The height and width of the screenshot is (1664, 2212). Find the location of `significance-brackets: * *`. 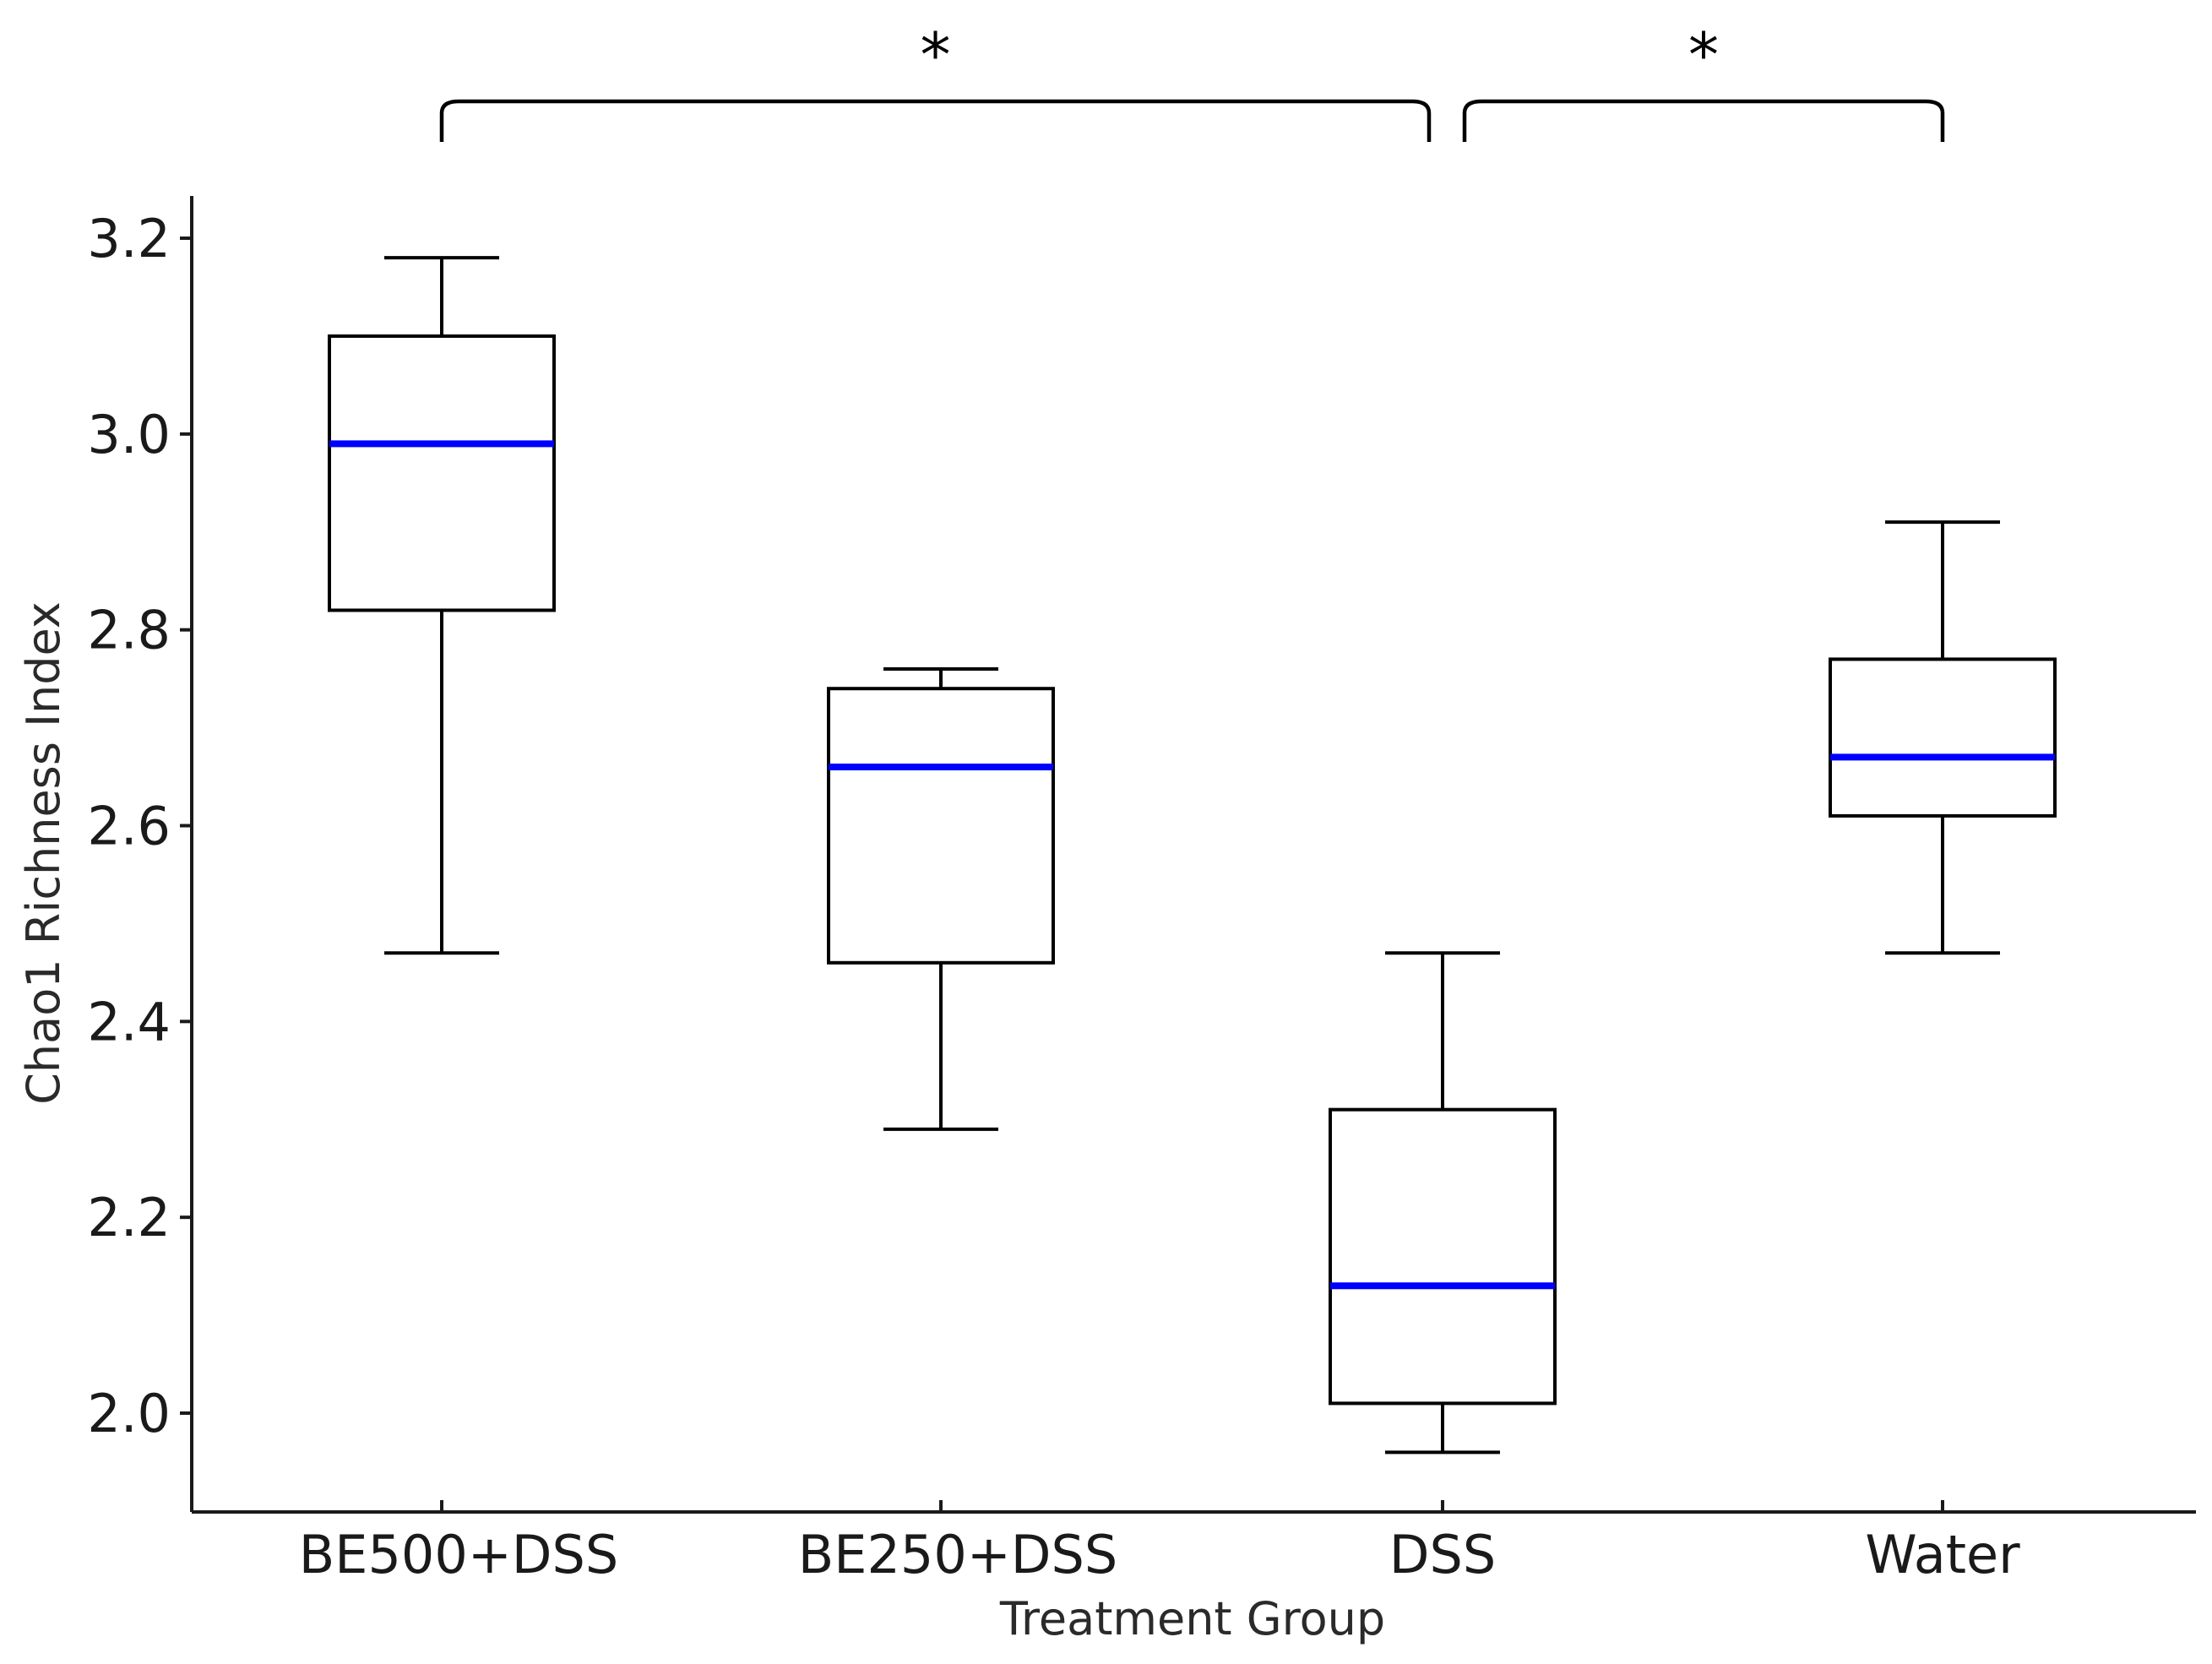

significance-brackets: * * is located at coordinates (1192, 80).